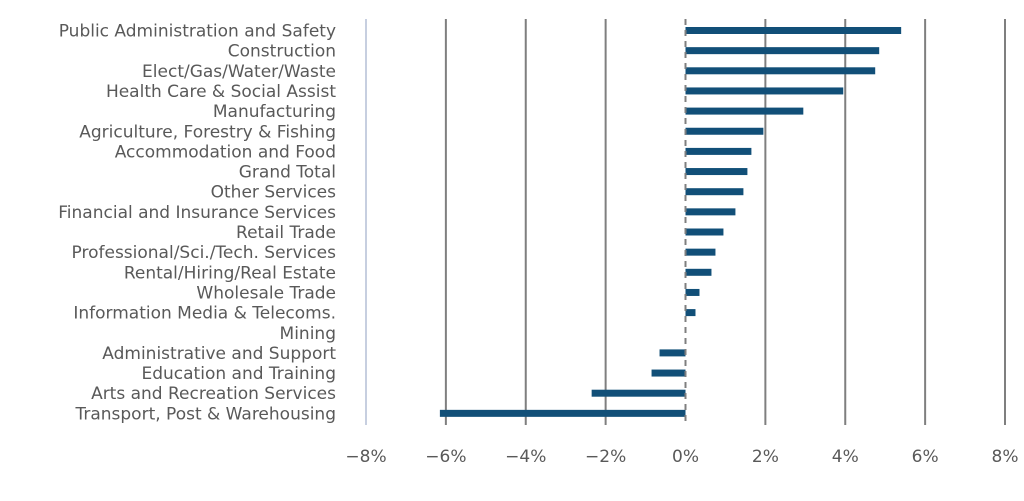 The height and width of the screenshot is (501, 1024). Describe the element at coordinates (204, 253) in the screenshot. I see `category-label: Professional/Sci./Tech. Services` at that location.